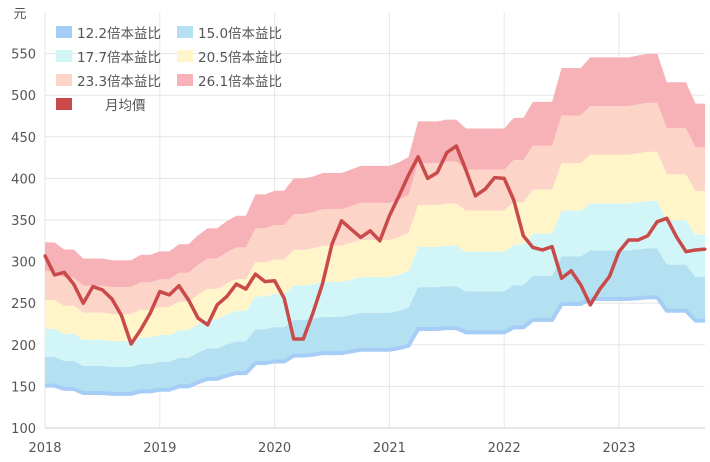 The height and width of the screenshot is (462, 710). Describe the element at coordinates (23, 387) in the screenshot. I see `y-tick-label: 150` at that location.